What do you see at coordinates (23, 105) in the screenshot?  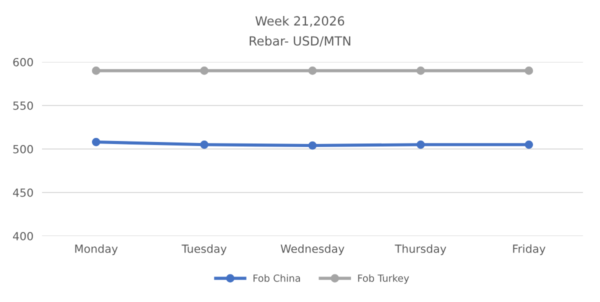 I see `y-tick-label: 550` at bounding box center [23, 105].